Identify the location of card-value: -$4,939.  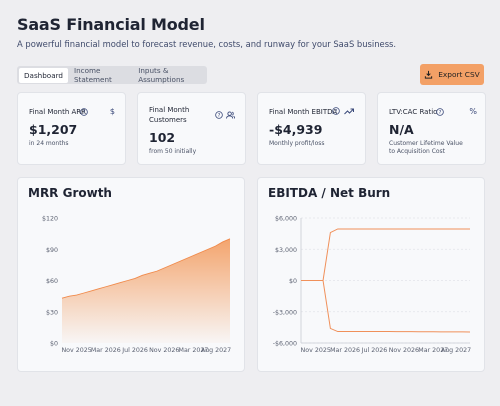
(296, 129).